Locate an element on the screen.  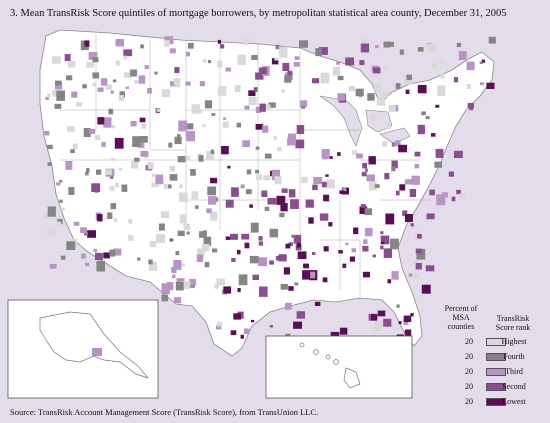
legend-percent: 20 is located at coordinates (469, 341).